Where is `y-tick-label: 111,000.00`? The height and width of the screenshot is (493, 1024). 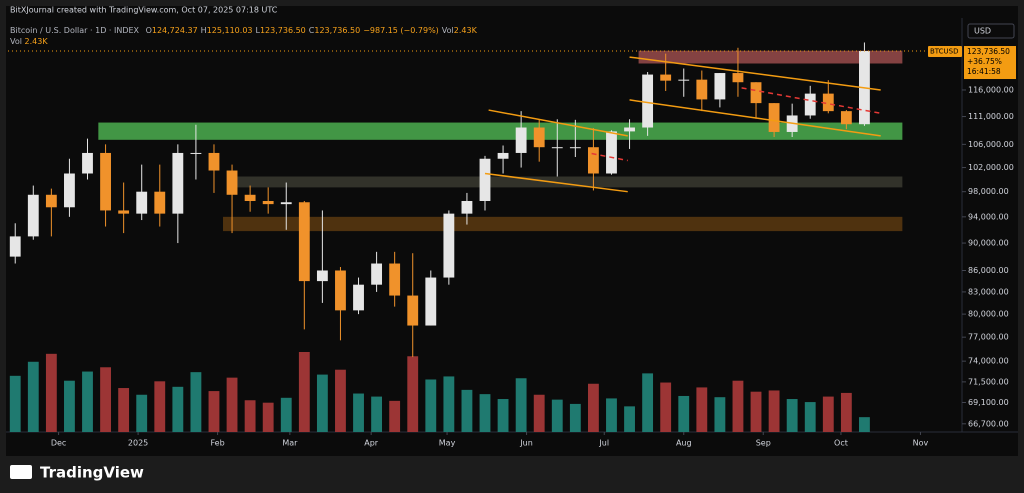 y-tick-label: 111,000.00 is located at coordinates (991, 116).